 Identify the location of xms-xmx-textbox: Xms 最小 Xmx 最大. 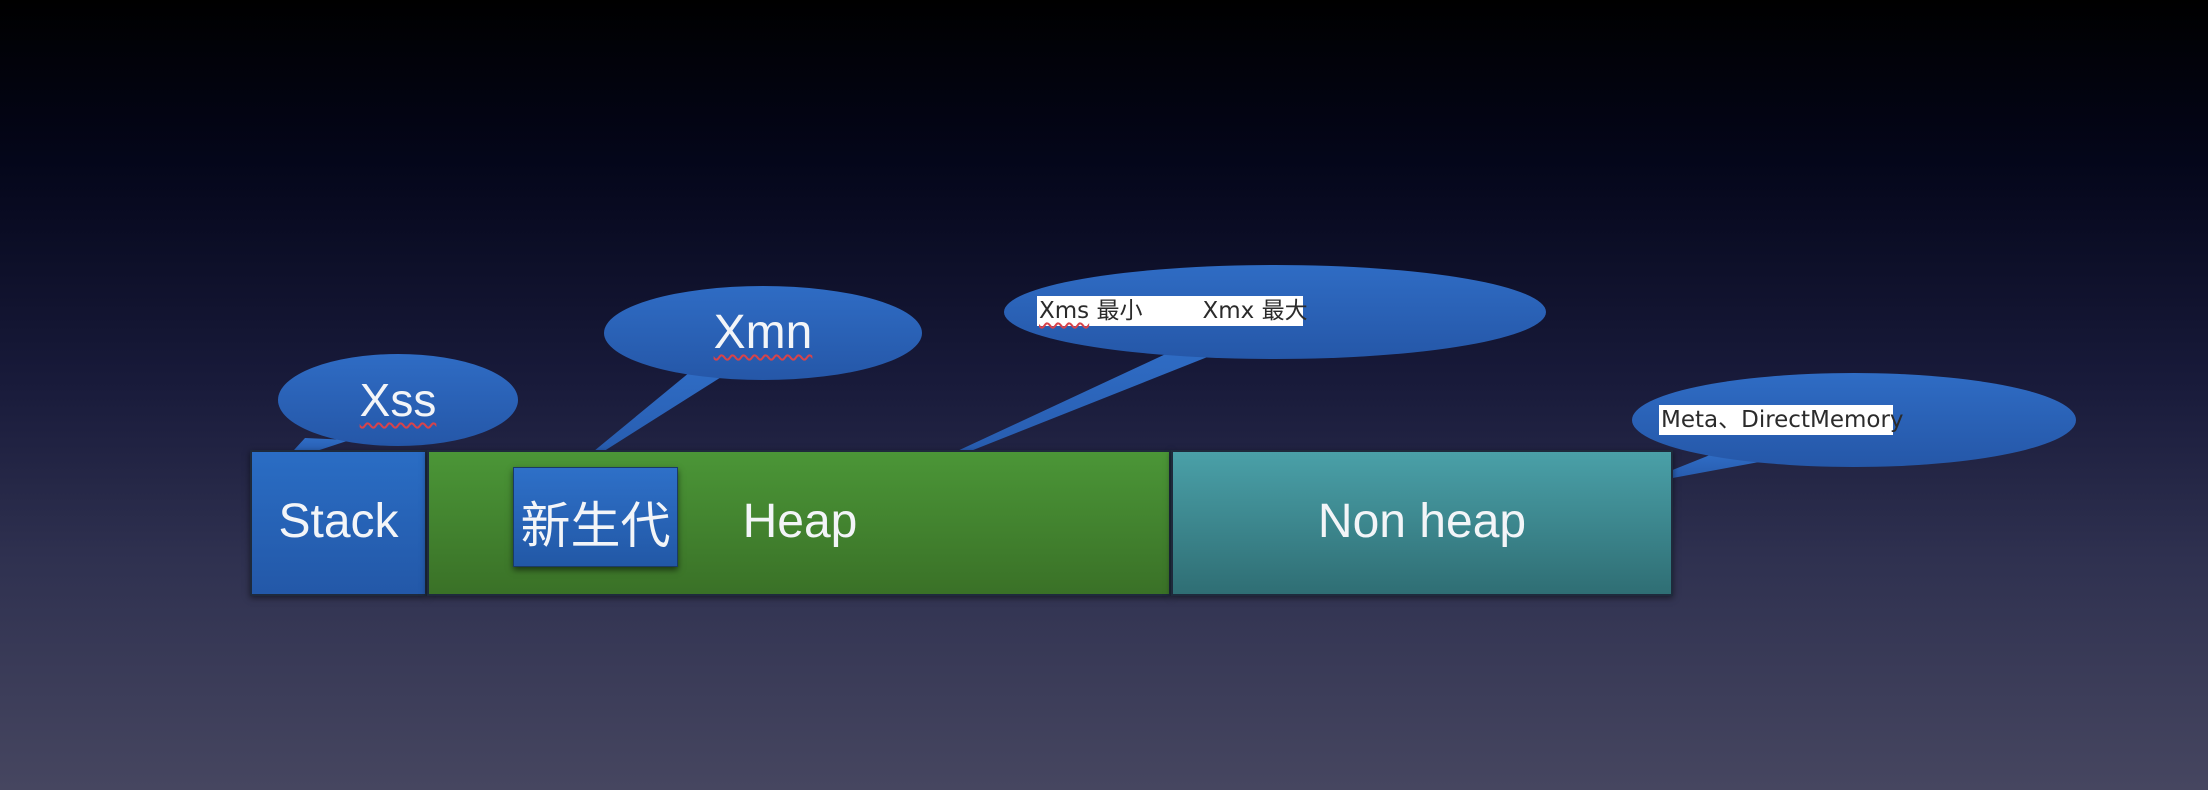
(1172, 311).